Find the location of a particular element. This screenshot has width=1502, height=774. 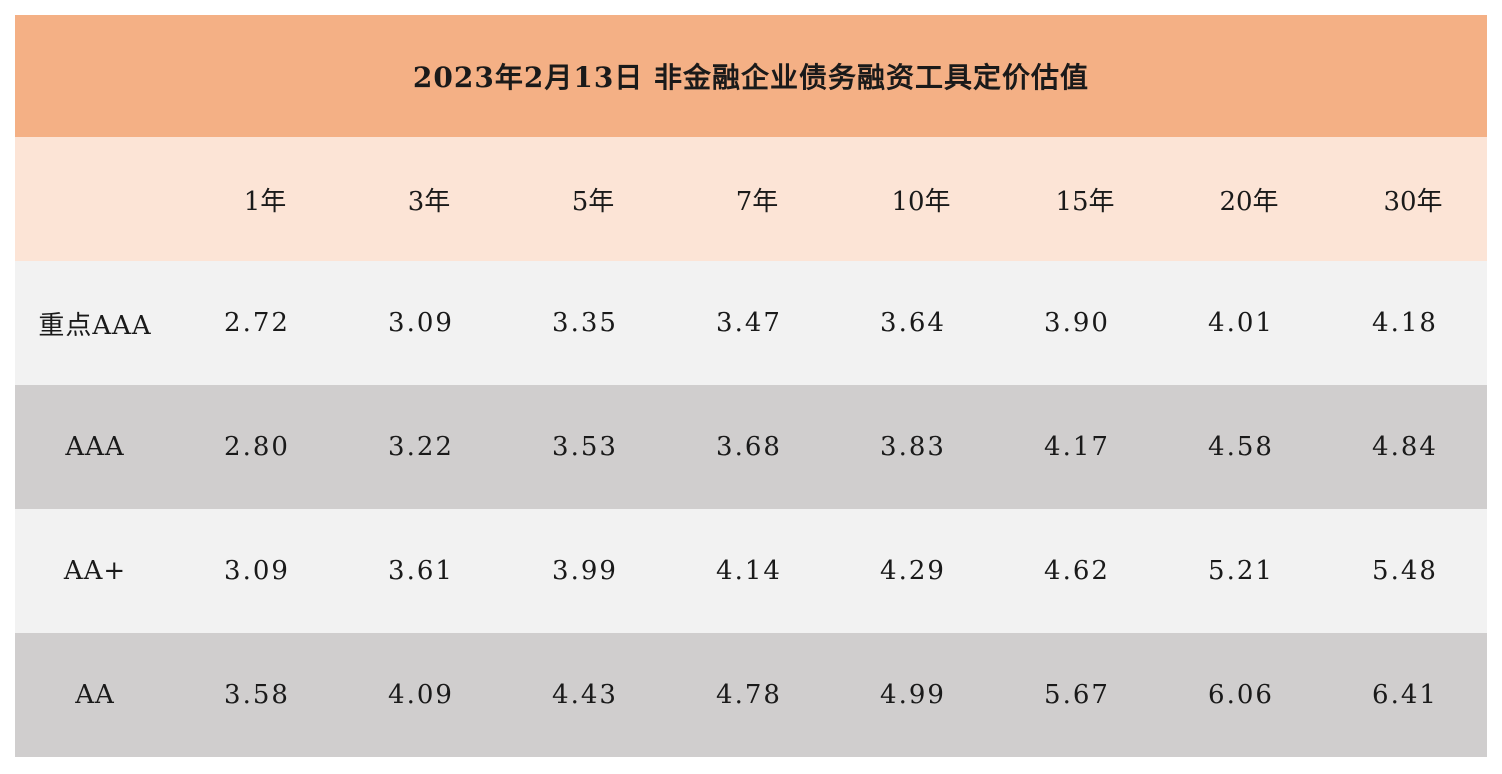

row-label: AA+ is located at coordinates (95, 571).